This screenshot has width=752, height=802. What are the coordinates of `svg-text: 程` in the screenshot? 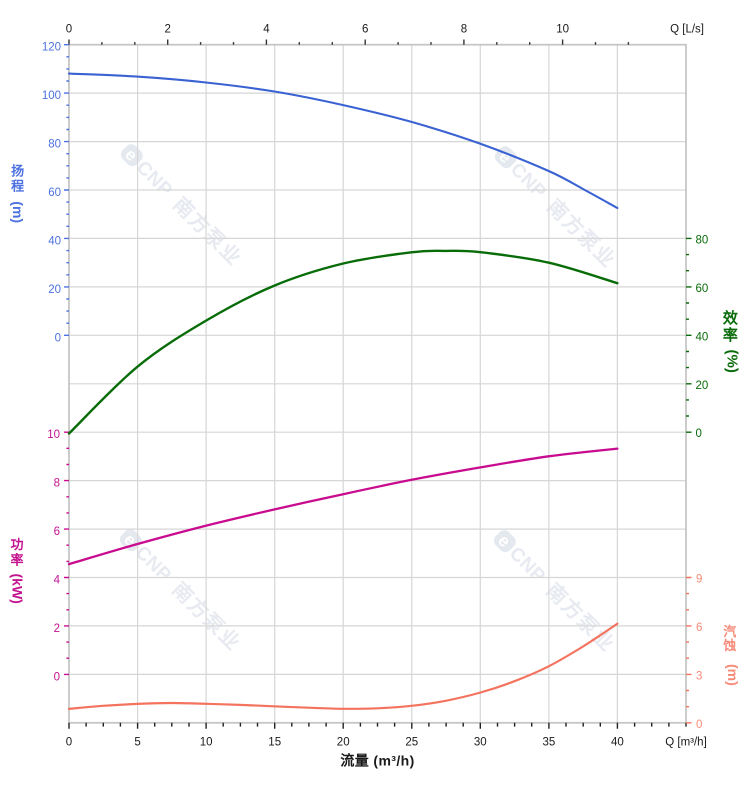 It's located at (17, 186).